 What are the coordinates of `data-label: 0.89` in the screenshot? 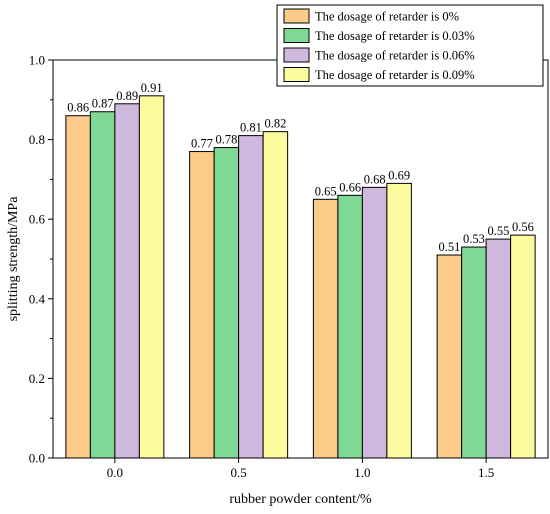 It's located at (127, 96).